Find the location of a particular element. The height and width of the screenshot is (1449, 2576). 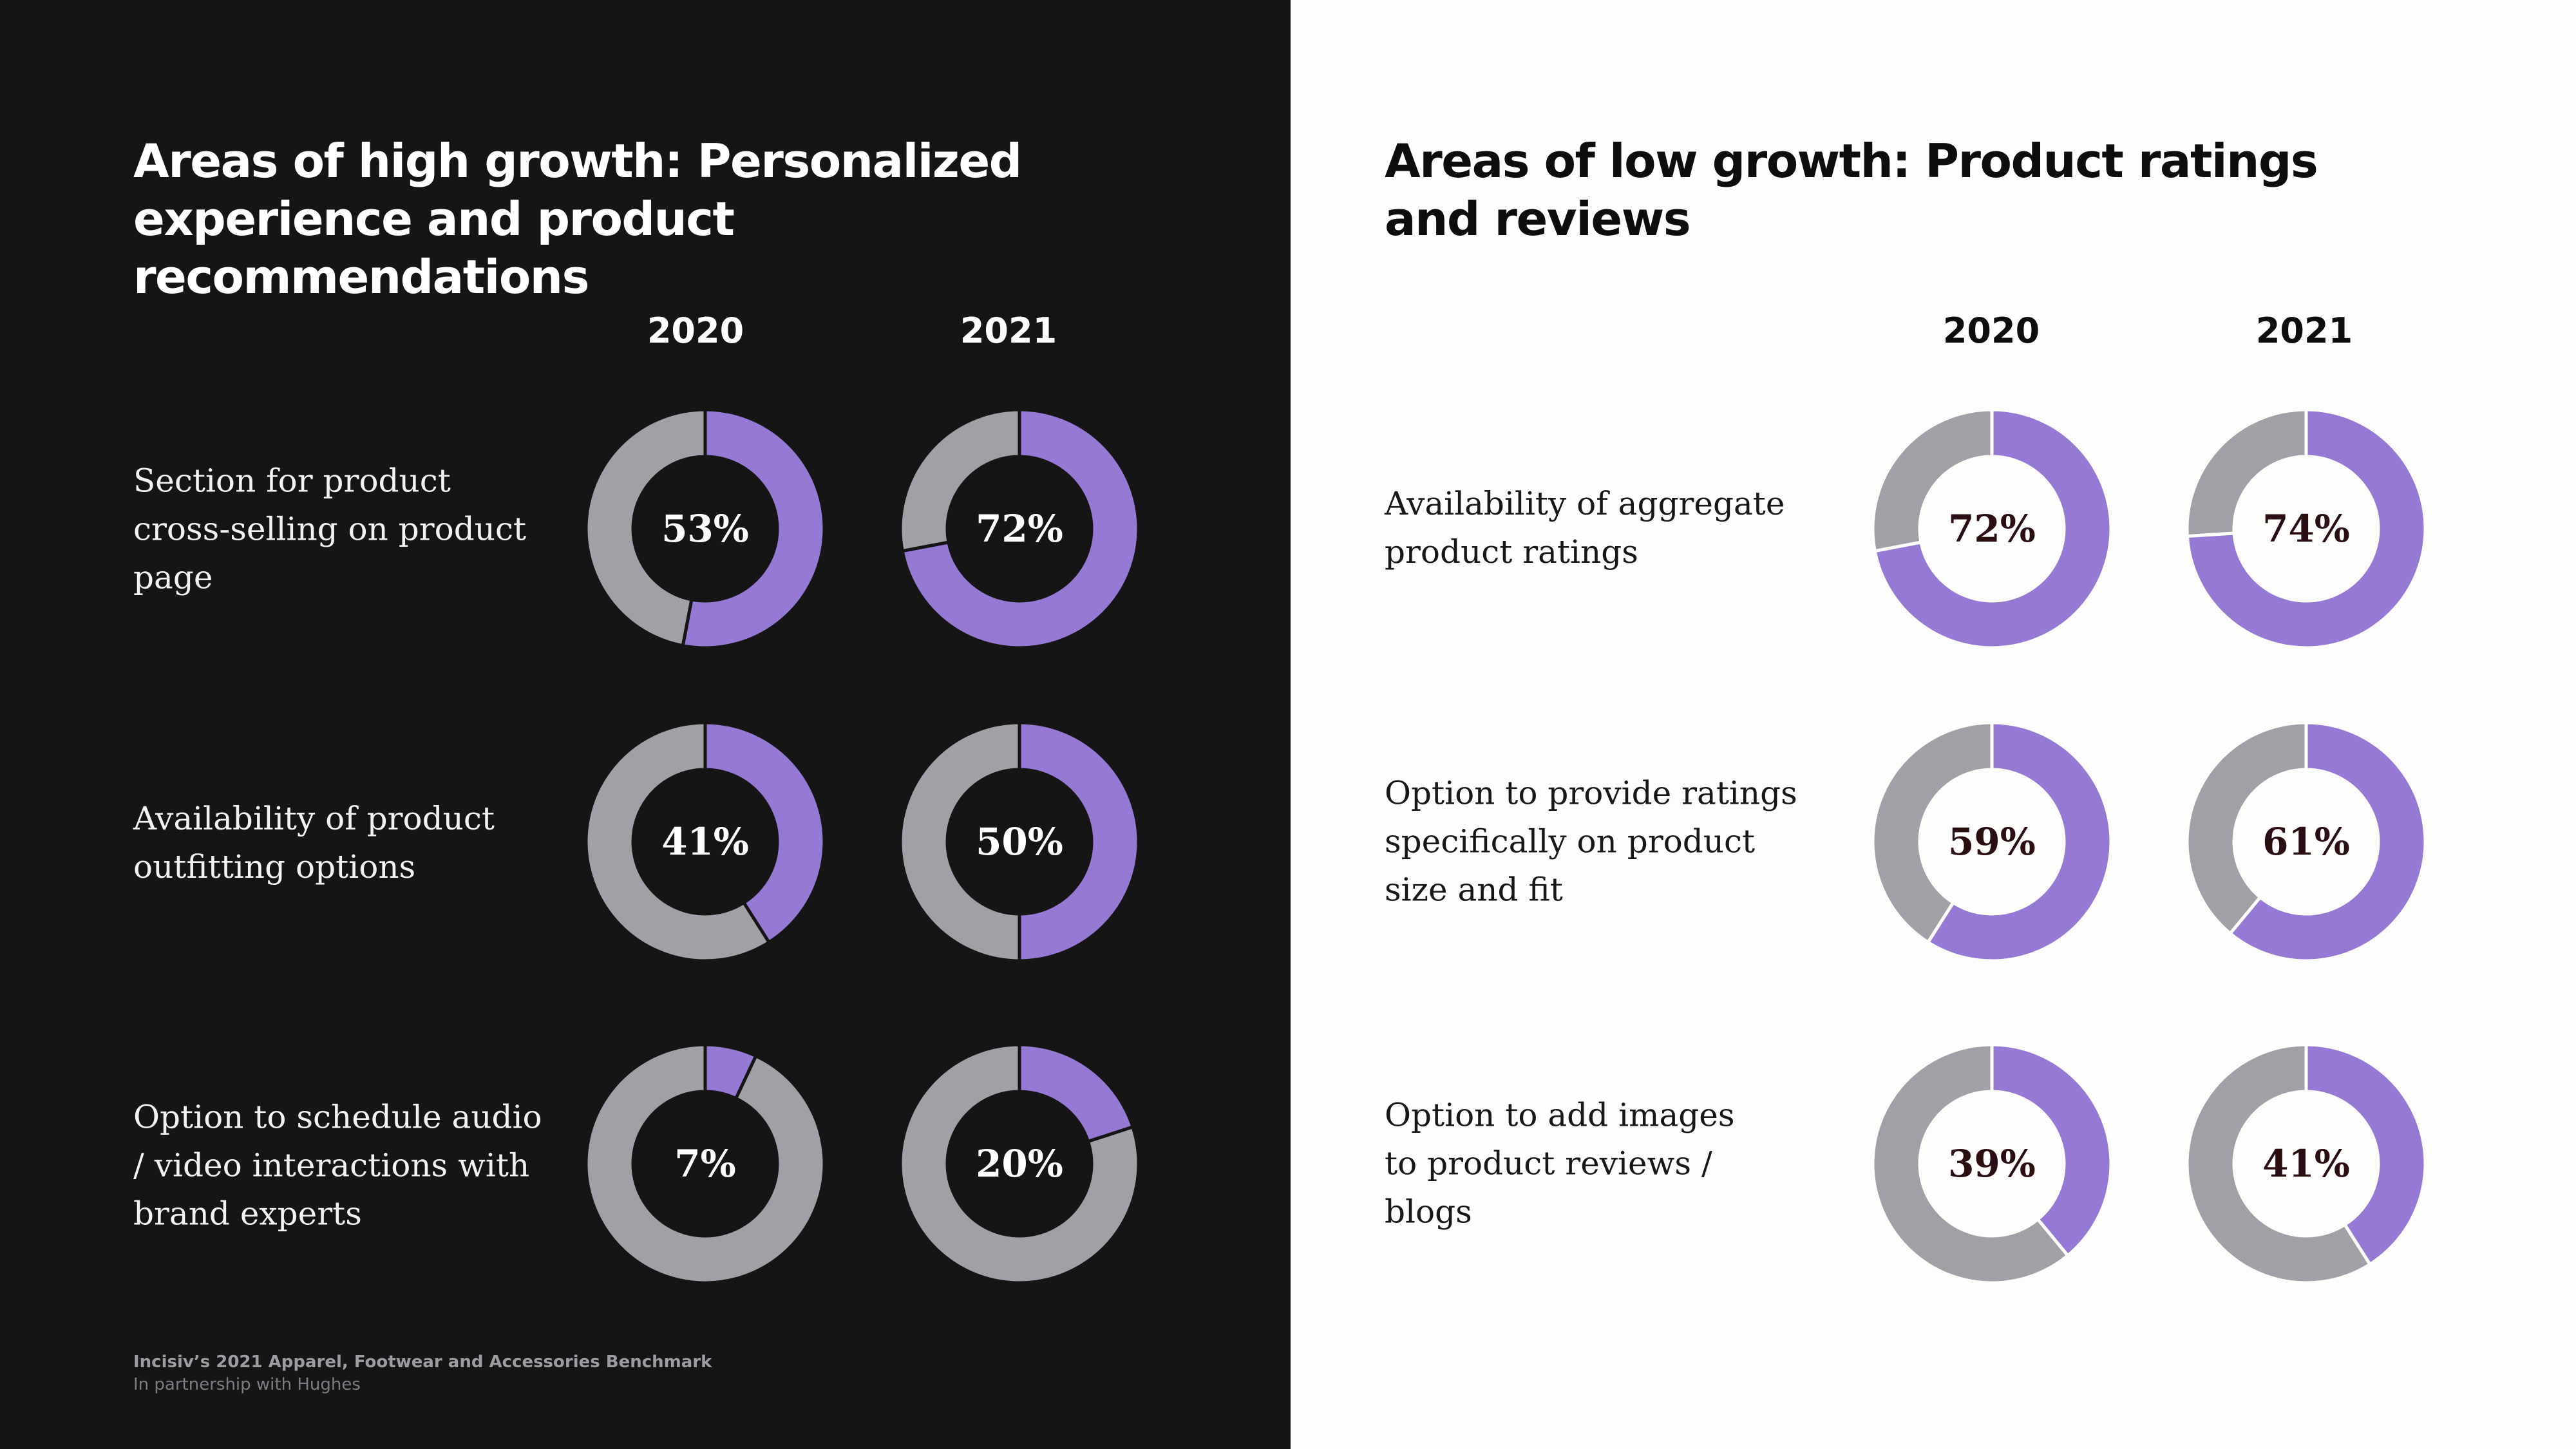

donut-value-label: 39% is located at coordinates (1992, 1164).